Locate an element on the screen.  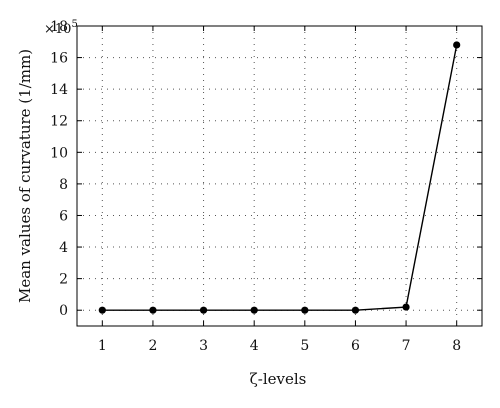
x-tick-label-3: 3 is located at coordinates (203, 346).